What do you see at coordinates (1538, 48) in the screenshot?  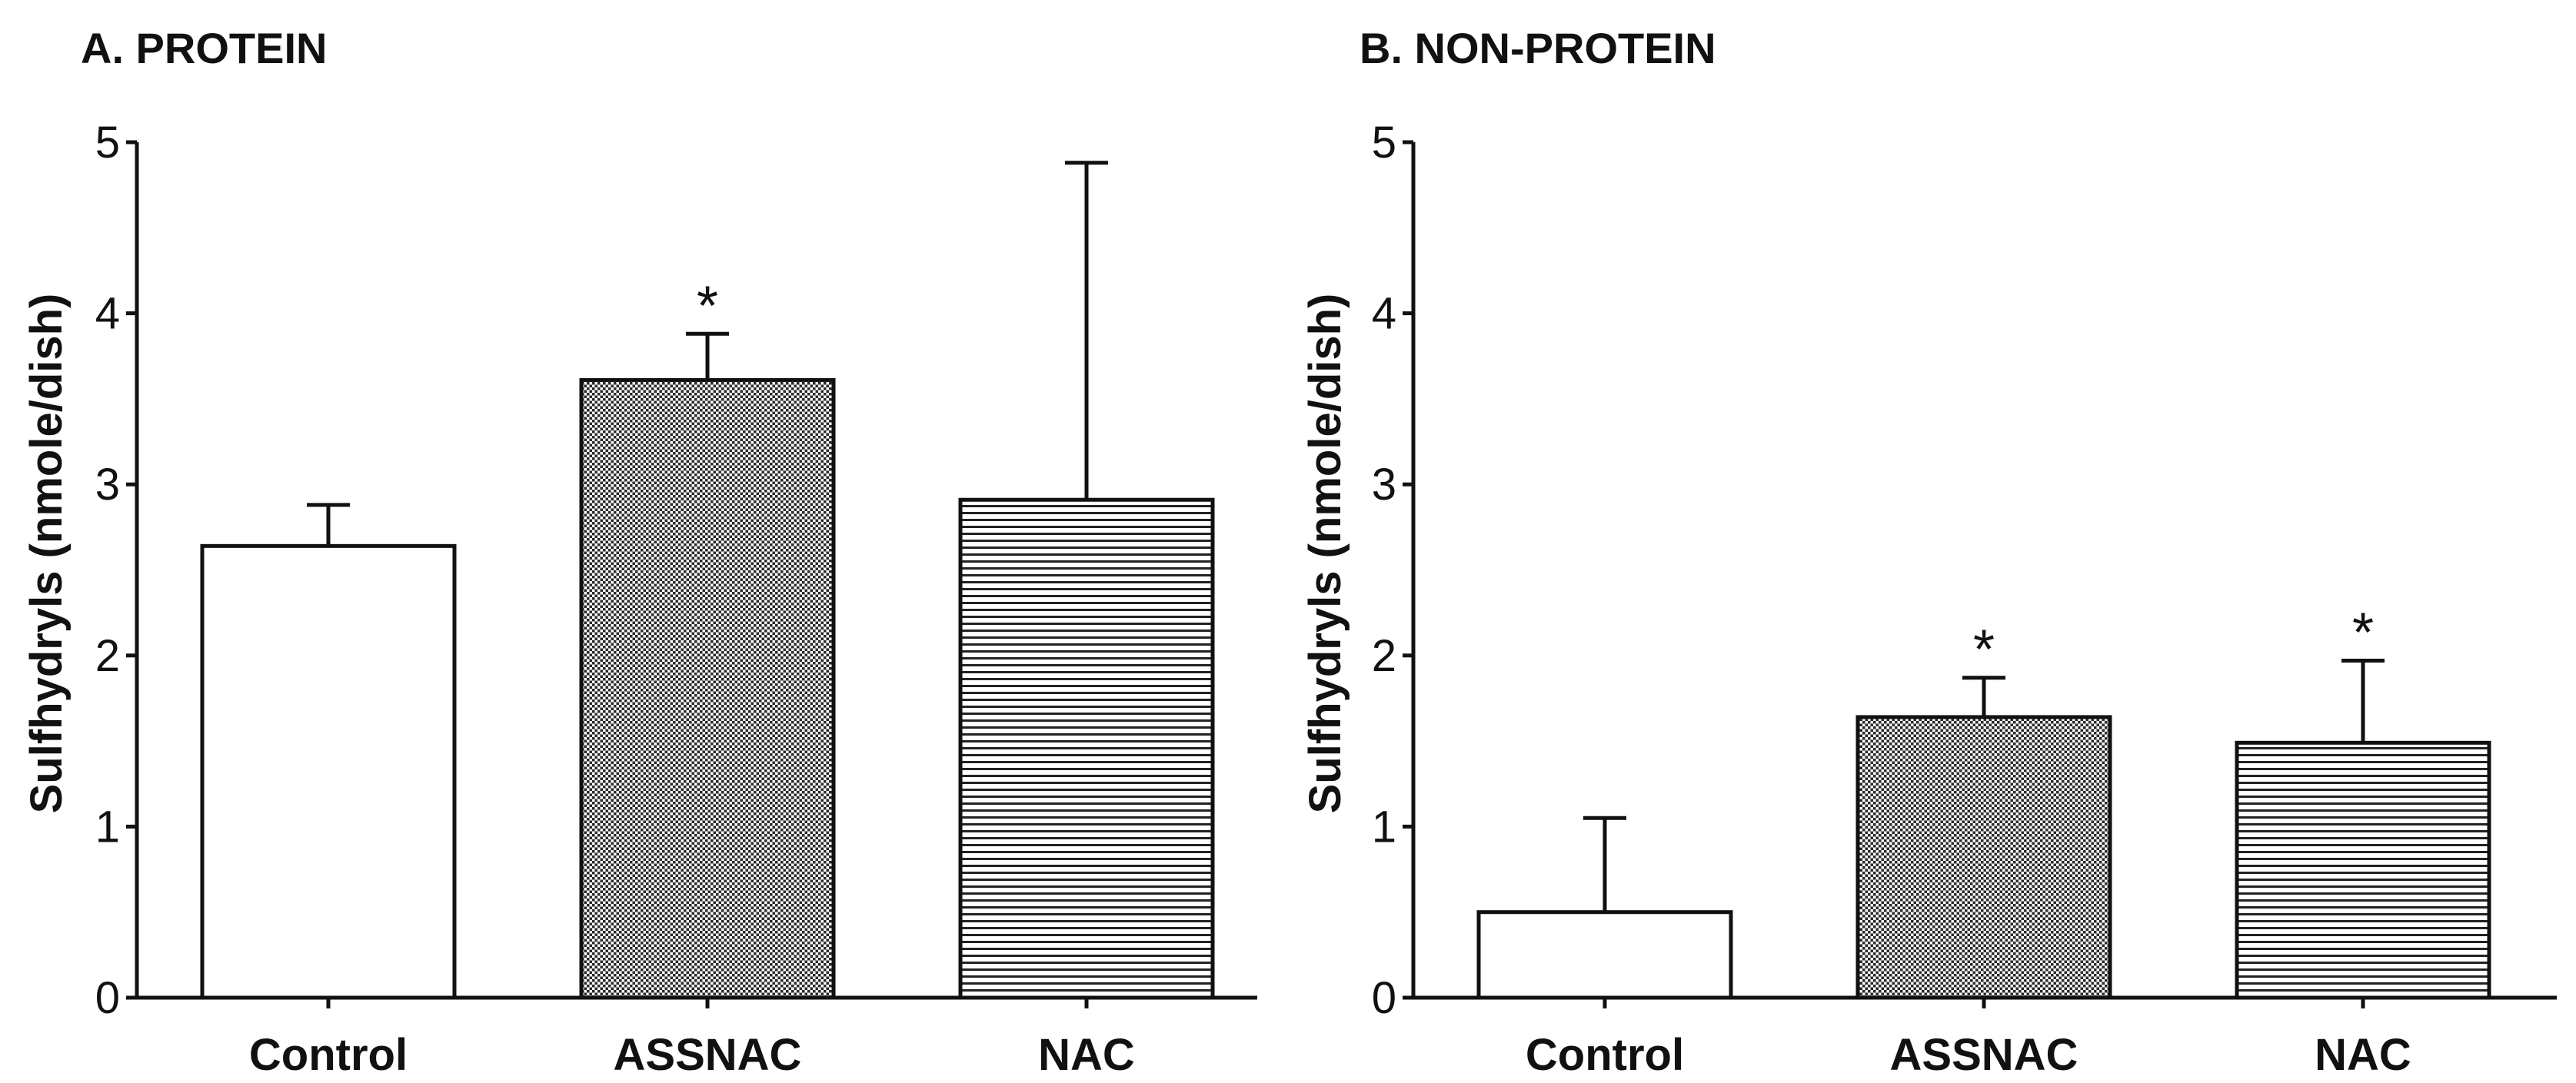 I see `panel-title: B. NON-PROTEIN` at bounding box center [1538, 48].